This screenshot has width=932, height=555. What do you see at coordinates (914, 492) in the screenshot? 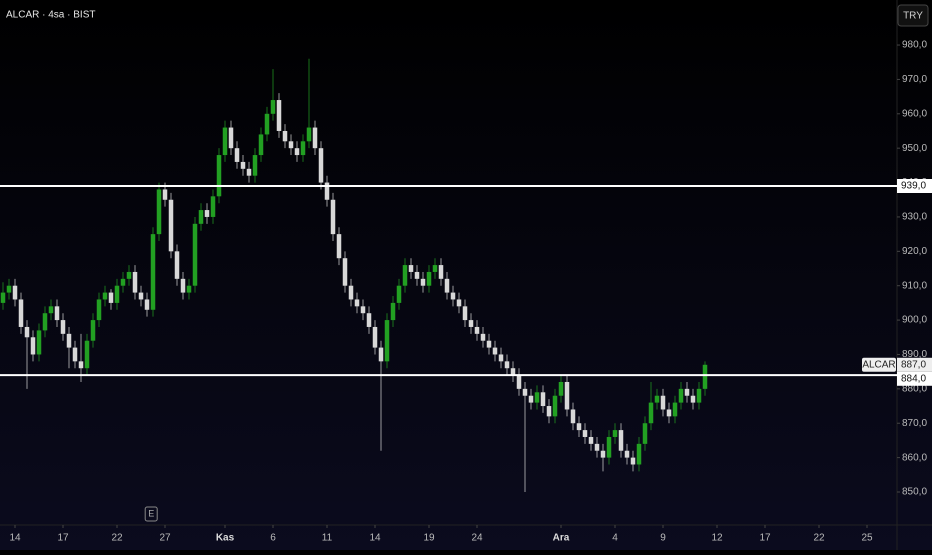
I see `y-tick-label: 850,0` at bounding box center [914, 492].